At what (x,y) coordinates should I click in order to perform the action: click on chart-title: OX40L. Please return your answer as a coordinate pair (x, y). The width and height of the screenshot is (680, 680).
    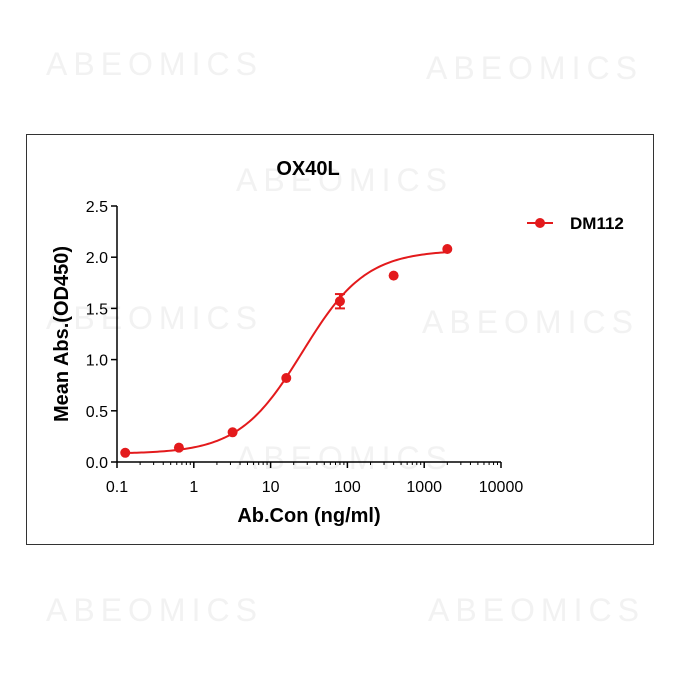
    Looking at the image, I should click on (307, 169).